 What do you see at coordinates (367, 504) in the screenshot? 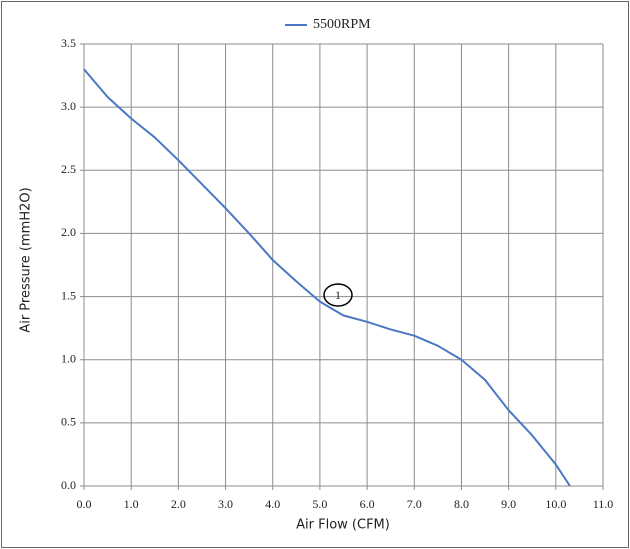
I see `x-tick-label: 6.0` at bounding box center [367, 504].